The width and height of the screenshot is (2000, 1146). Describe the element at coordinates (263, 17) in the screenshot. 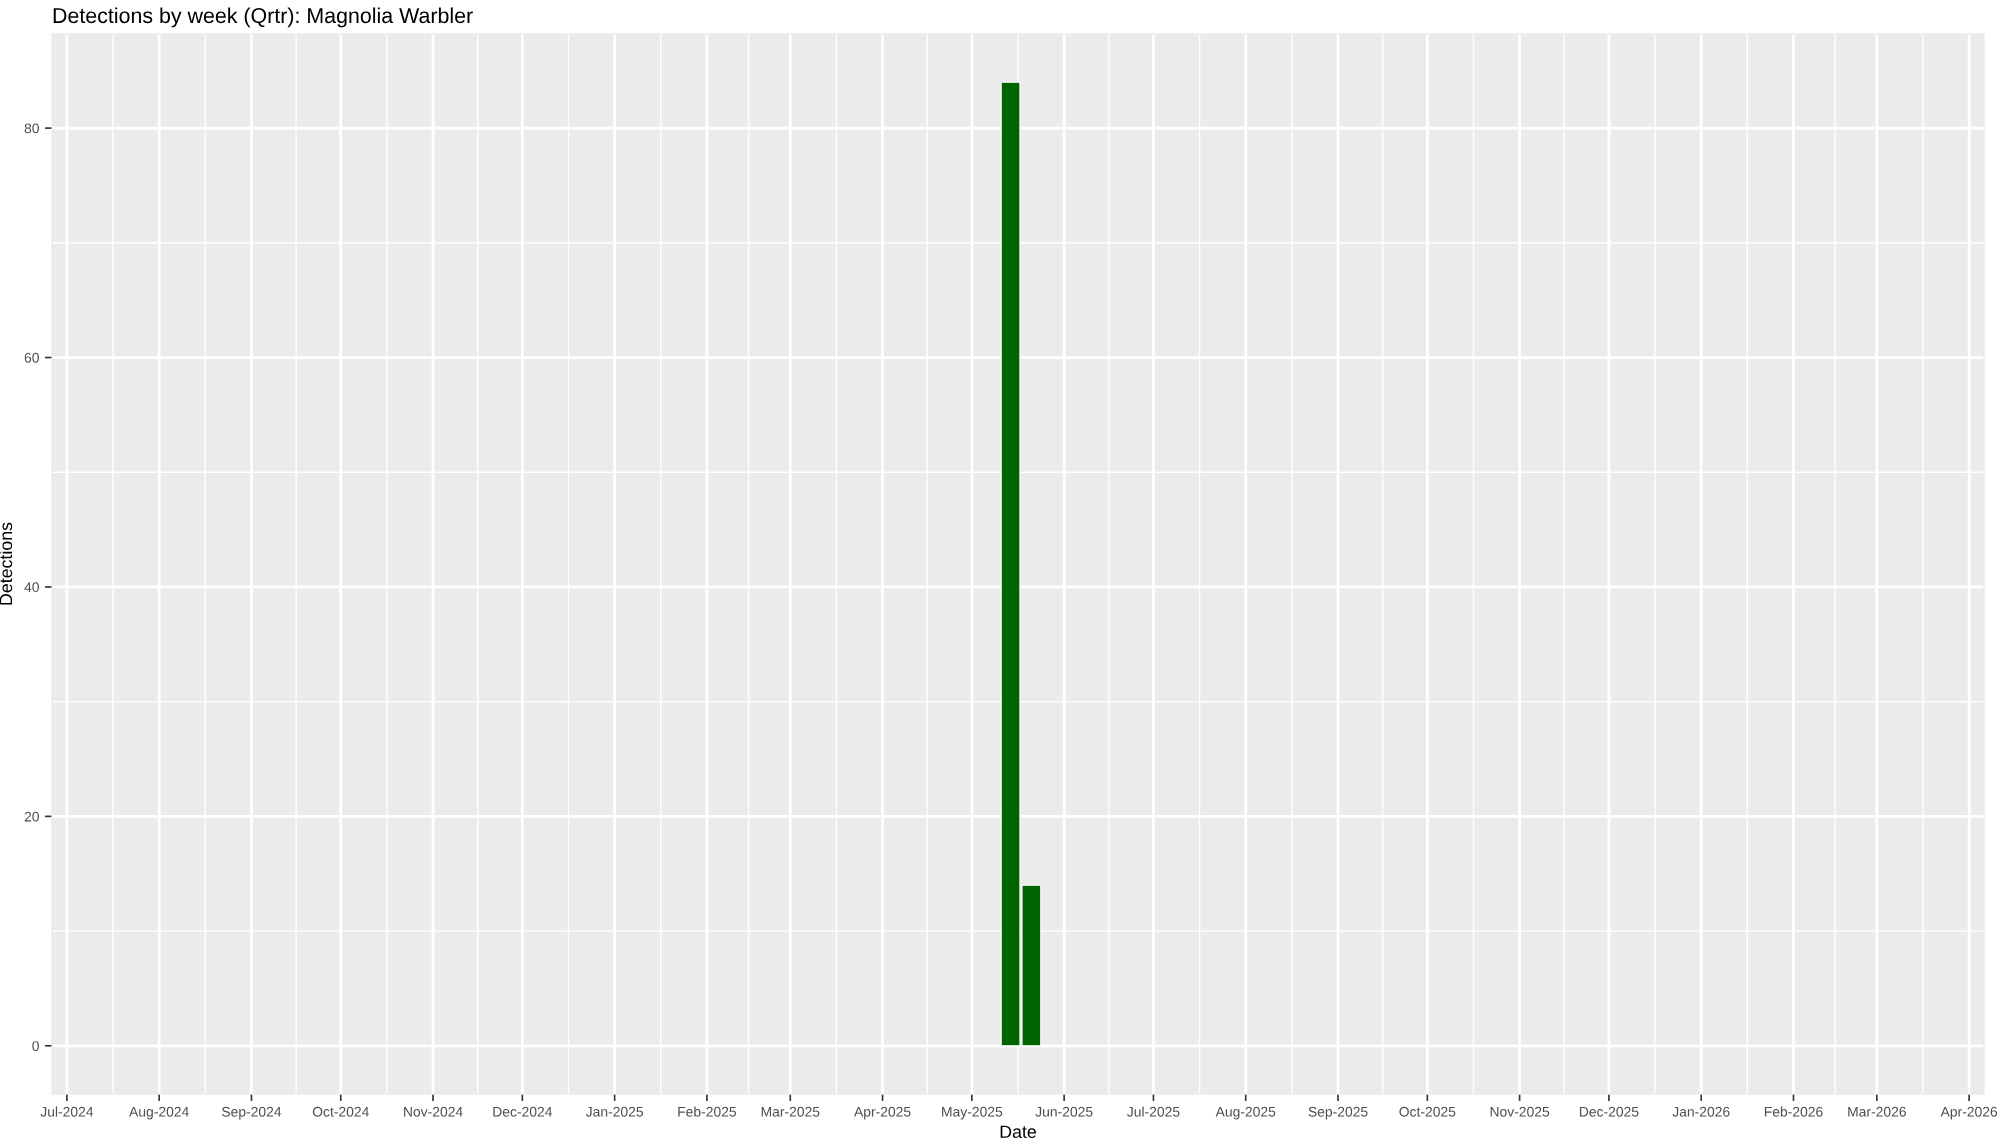

I see `chart-title: Detections by week (Qrtr): Magnolia Warbler` at that location.